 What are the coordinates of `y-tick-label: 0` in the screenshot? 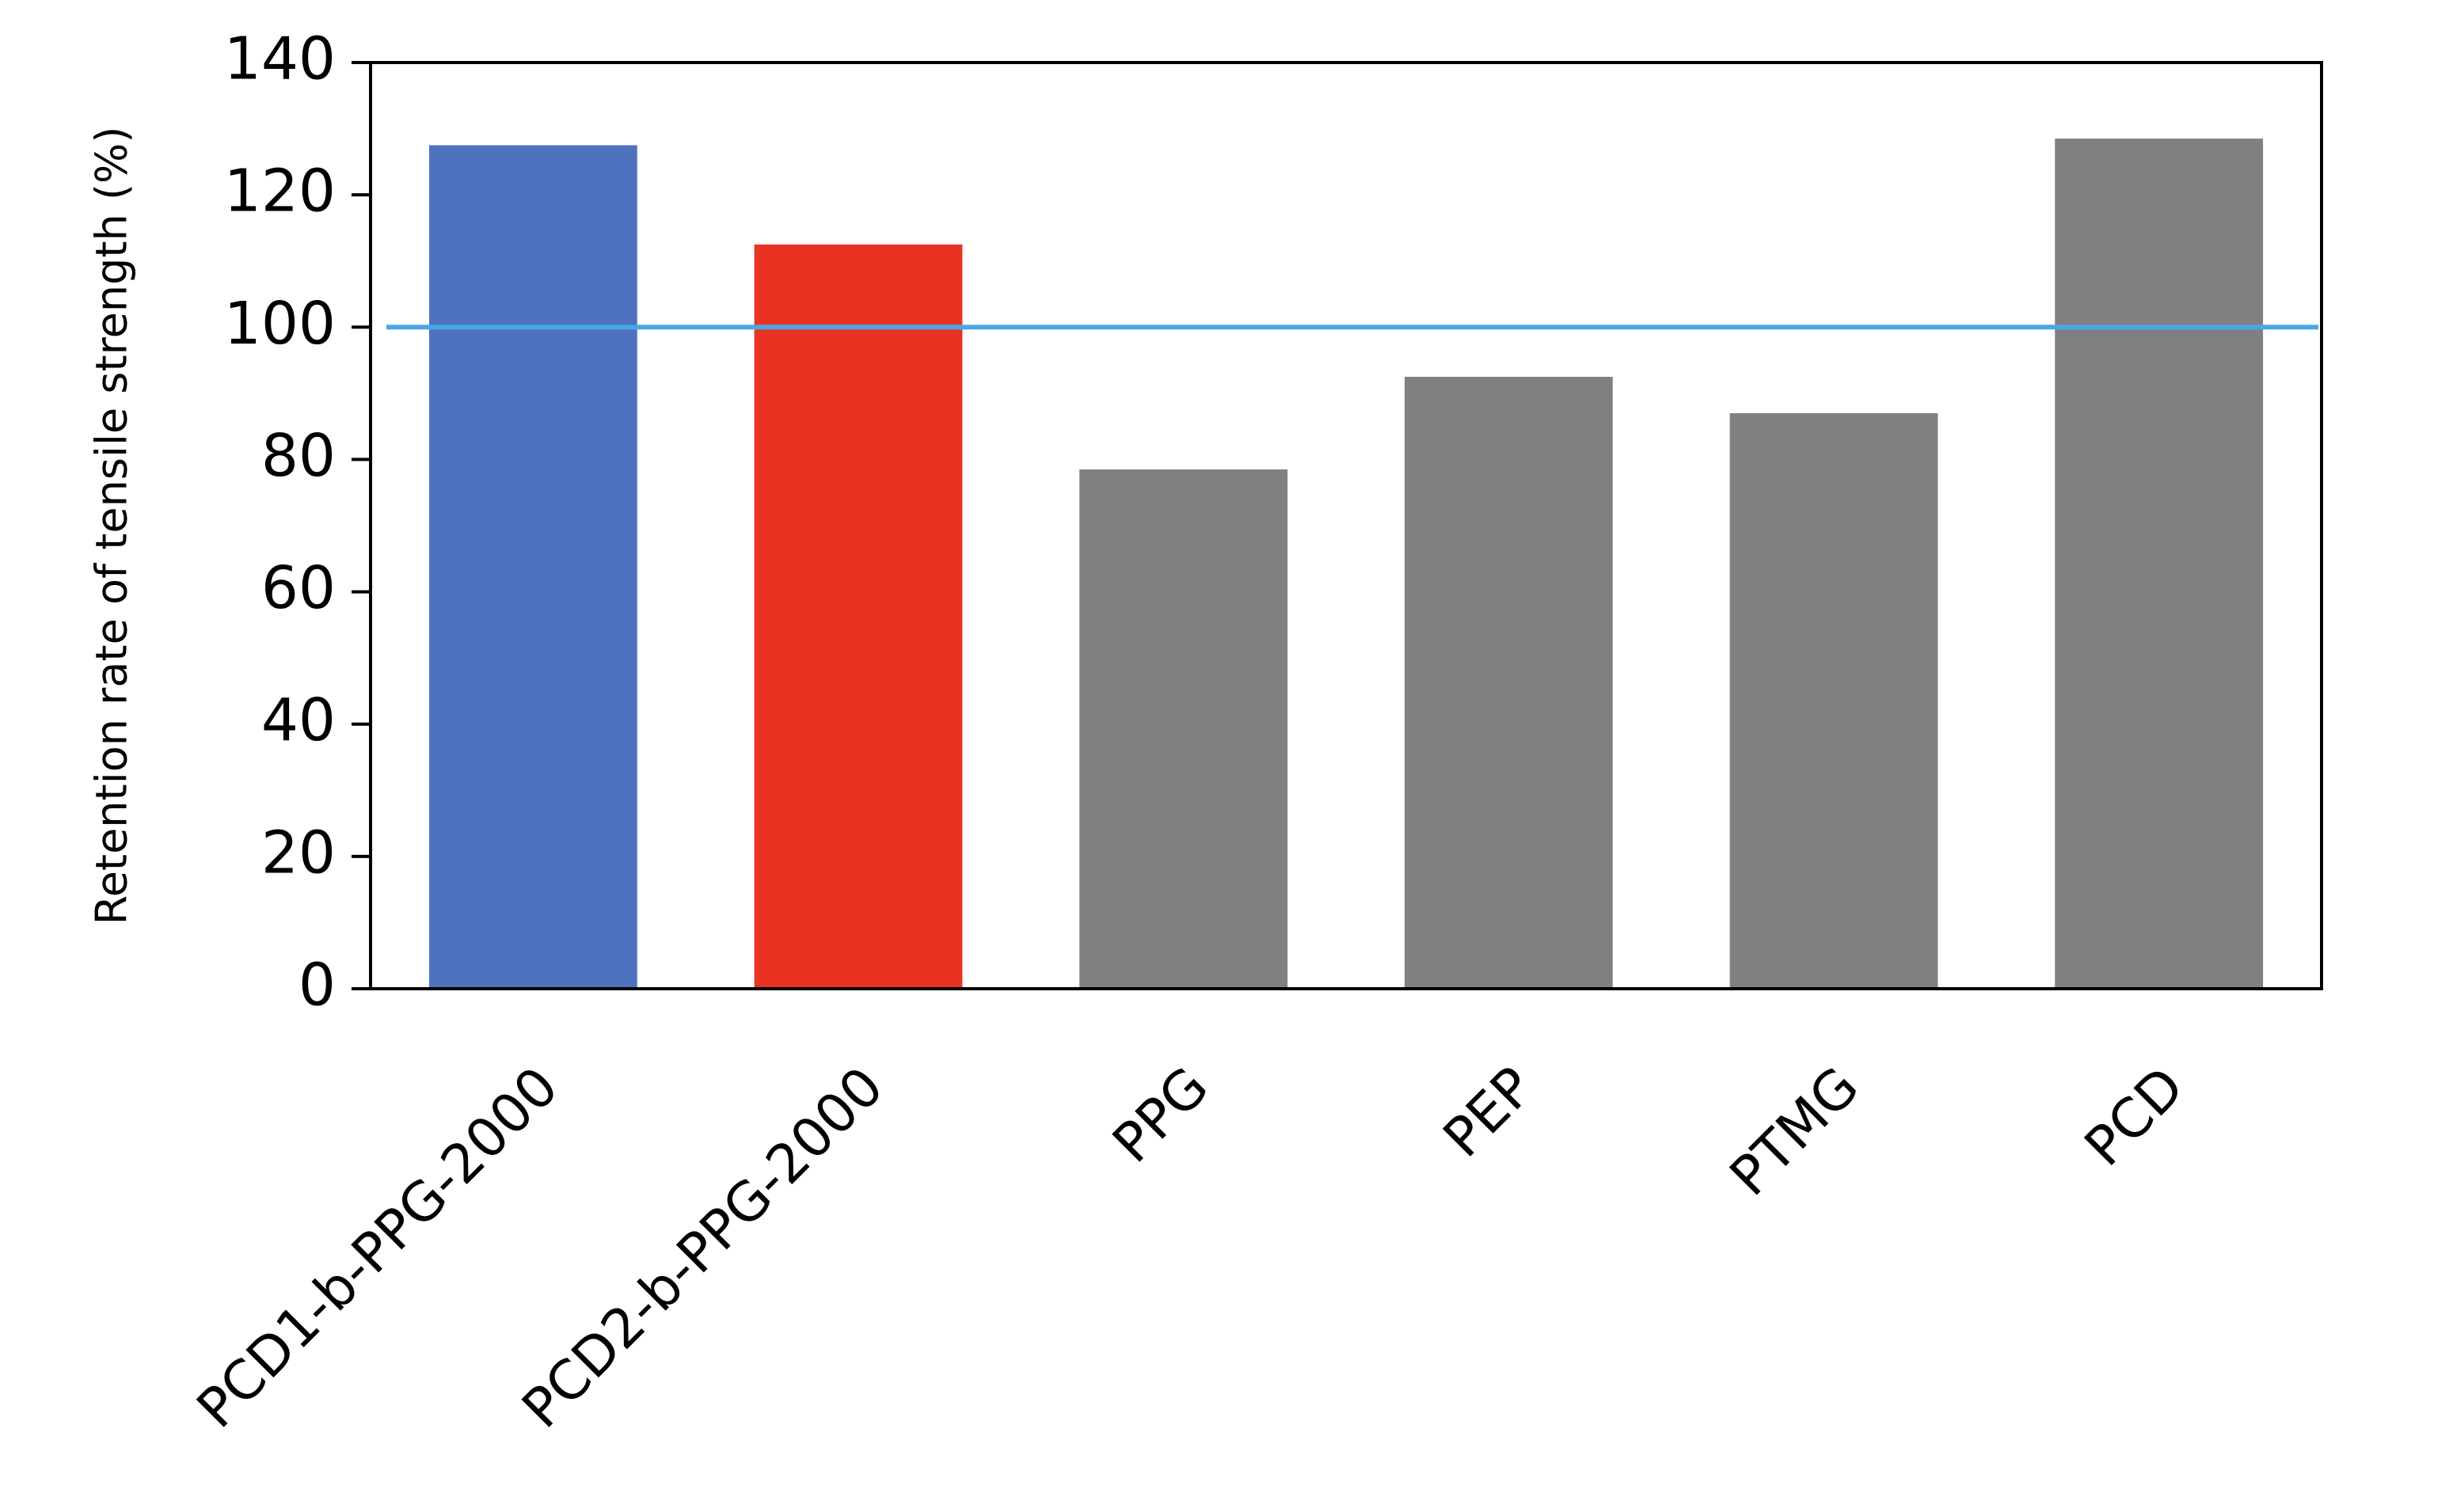 It's located at (317, 986).